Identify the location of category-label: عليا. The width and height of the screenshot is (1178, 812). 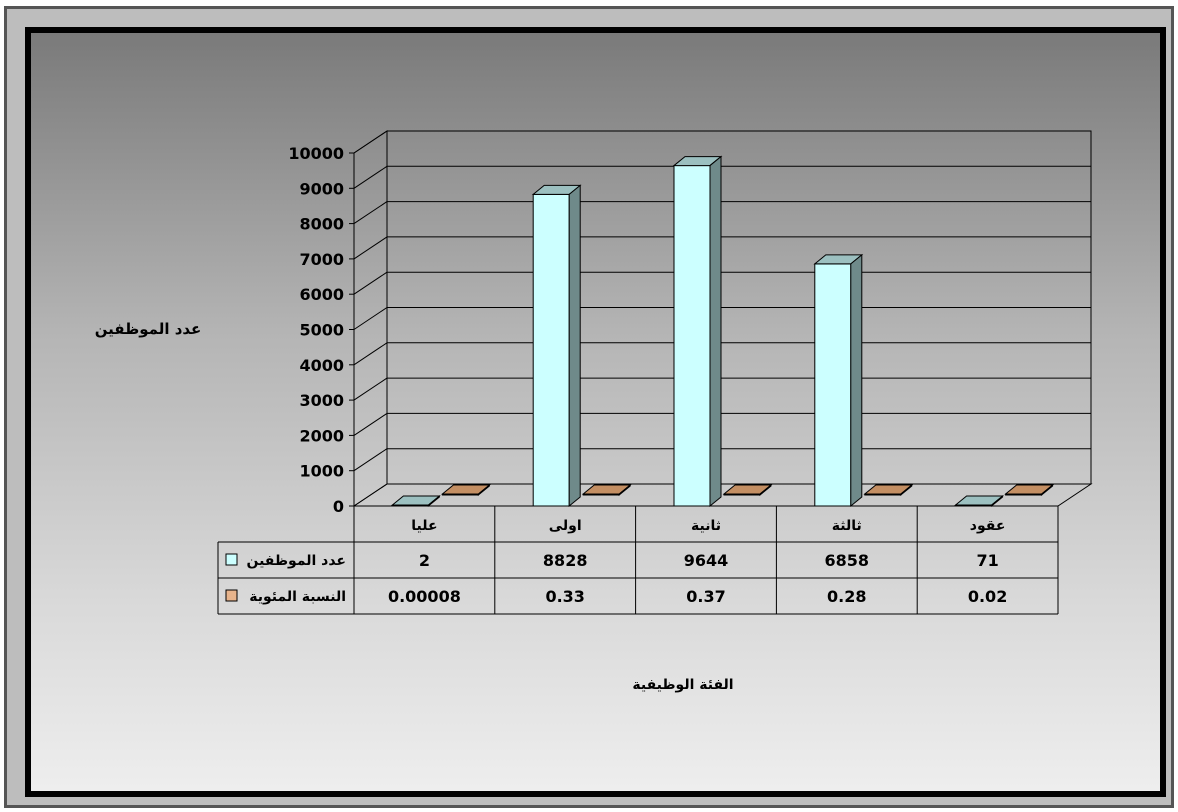
(424, 526).